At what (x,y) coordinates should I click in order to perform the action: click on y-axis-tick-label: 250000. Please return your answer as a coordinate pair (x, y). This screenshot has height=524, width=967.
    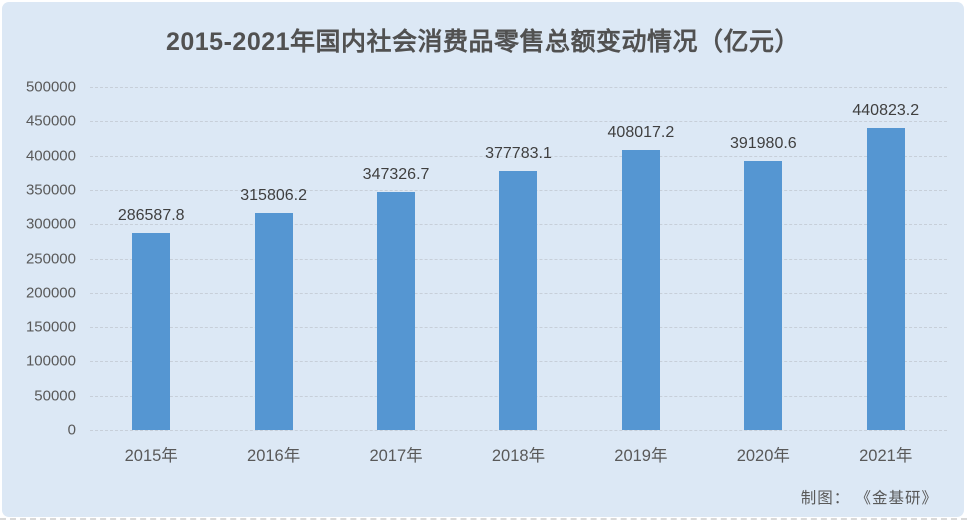
    Looking at the image, I should click on (50, 258).